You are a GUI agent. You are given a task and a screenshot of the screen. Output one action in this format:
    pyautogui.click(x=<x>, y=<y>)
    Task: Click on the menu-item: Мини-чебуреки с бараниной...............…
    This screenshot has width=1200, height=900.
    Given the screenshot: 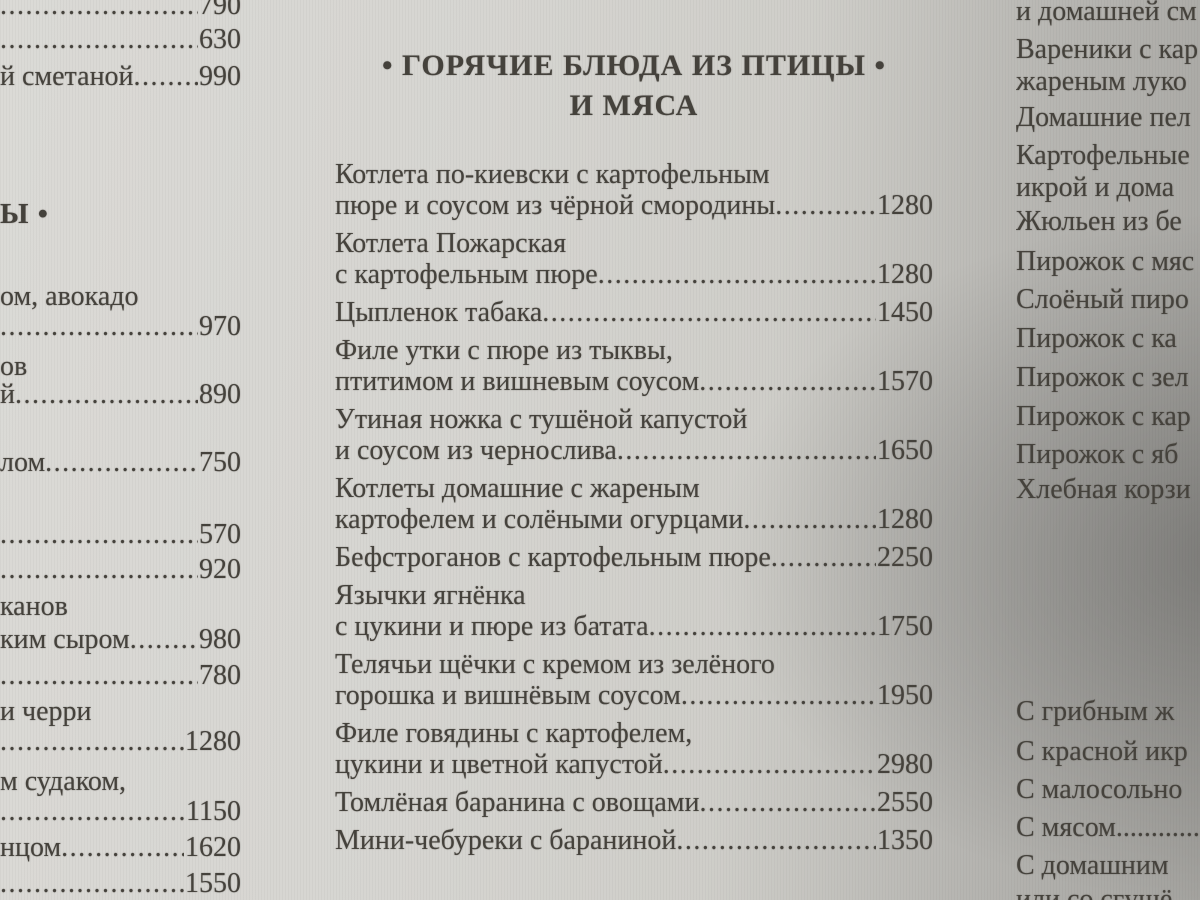 What is the action you would take?
    pyautogui.click(x=634, y=840)
    